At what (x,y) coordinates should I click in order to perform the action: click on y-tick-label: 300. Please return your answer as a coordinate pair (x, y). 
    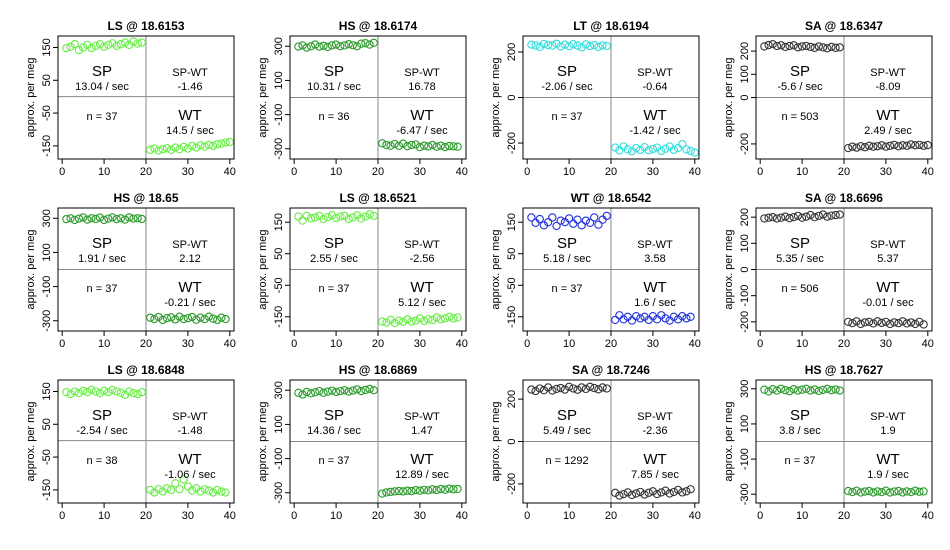
    Looking at the image, I should click on (279, 390).